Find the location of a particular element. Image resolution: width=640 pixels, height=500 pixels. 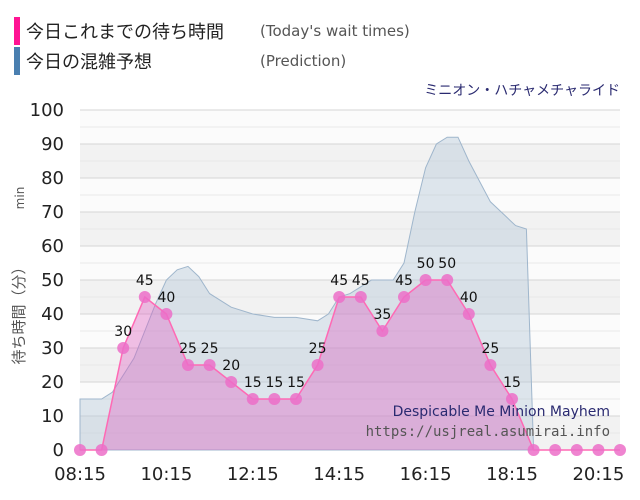

x-tick-label: 12:15 is located at coordinates (253, 474).